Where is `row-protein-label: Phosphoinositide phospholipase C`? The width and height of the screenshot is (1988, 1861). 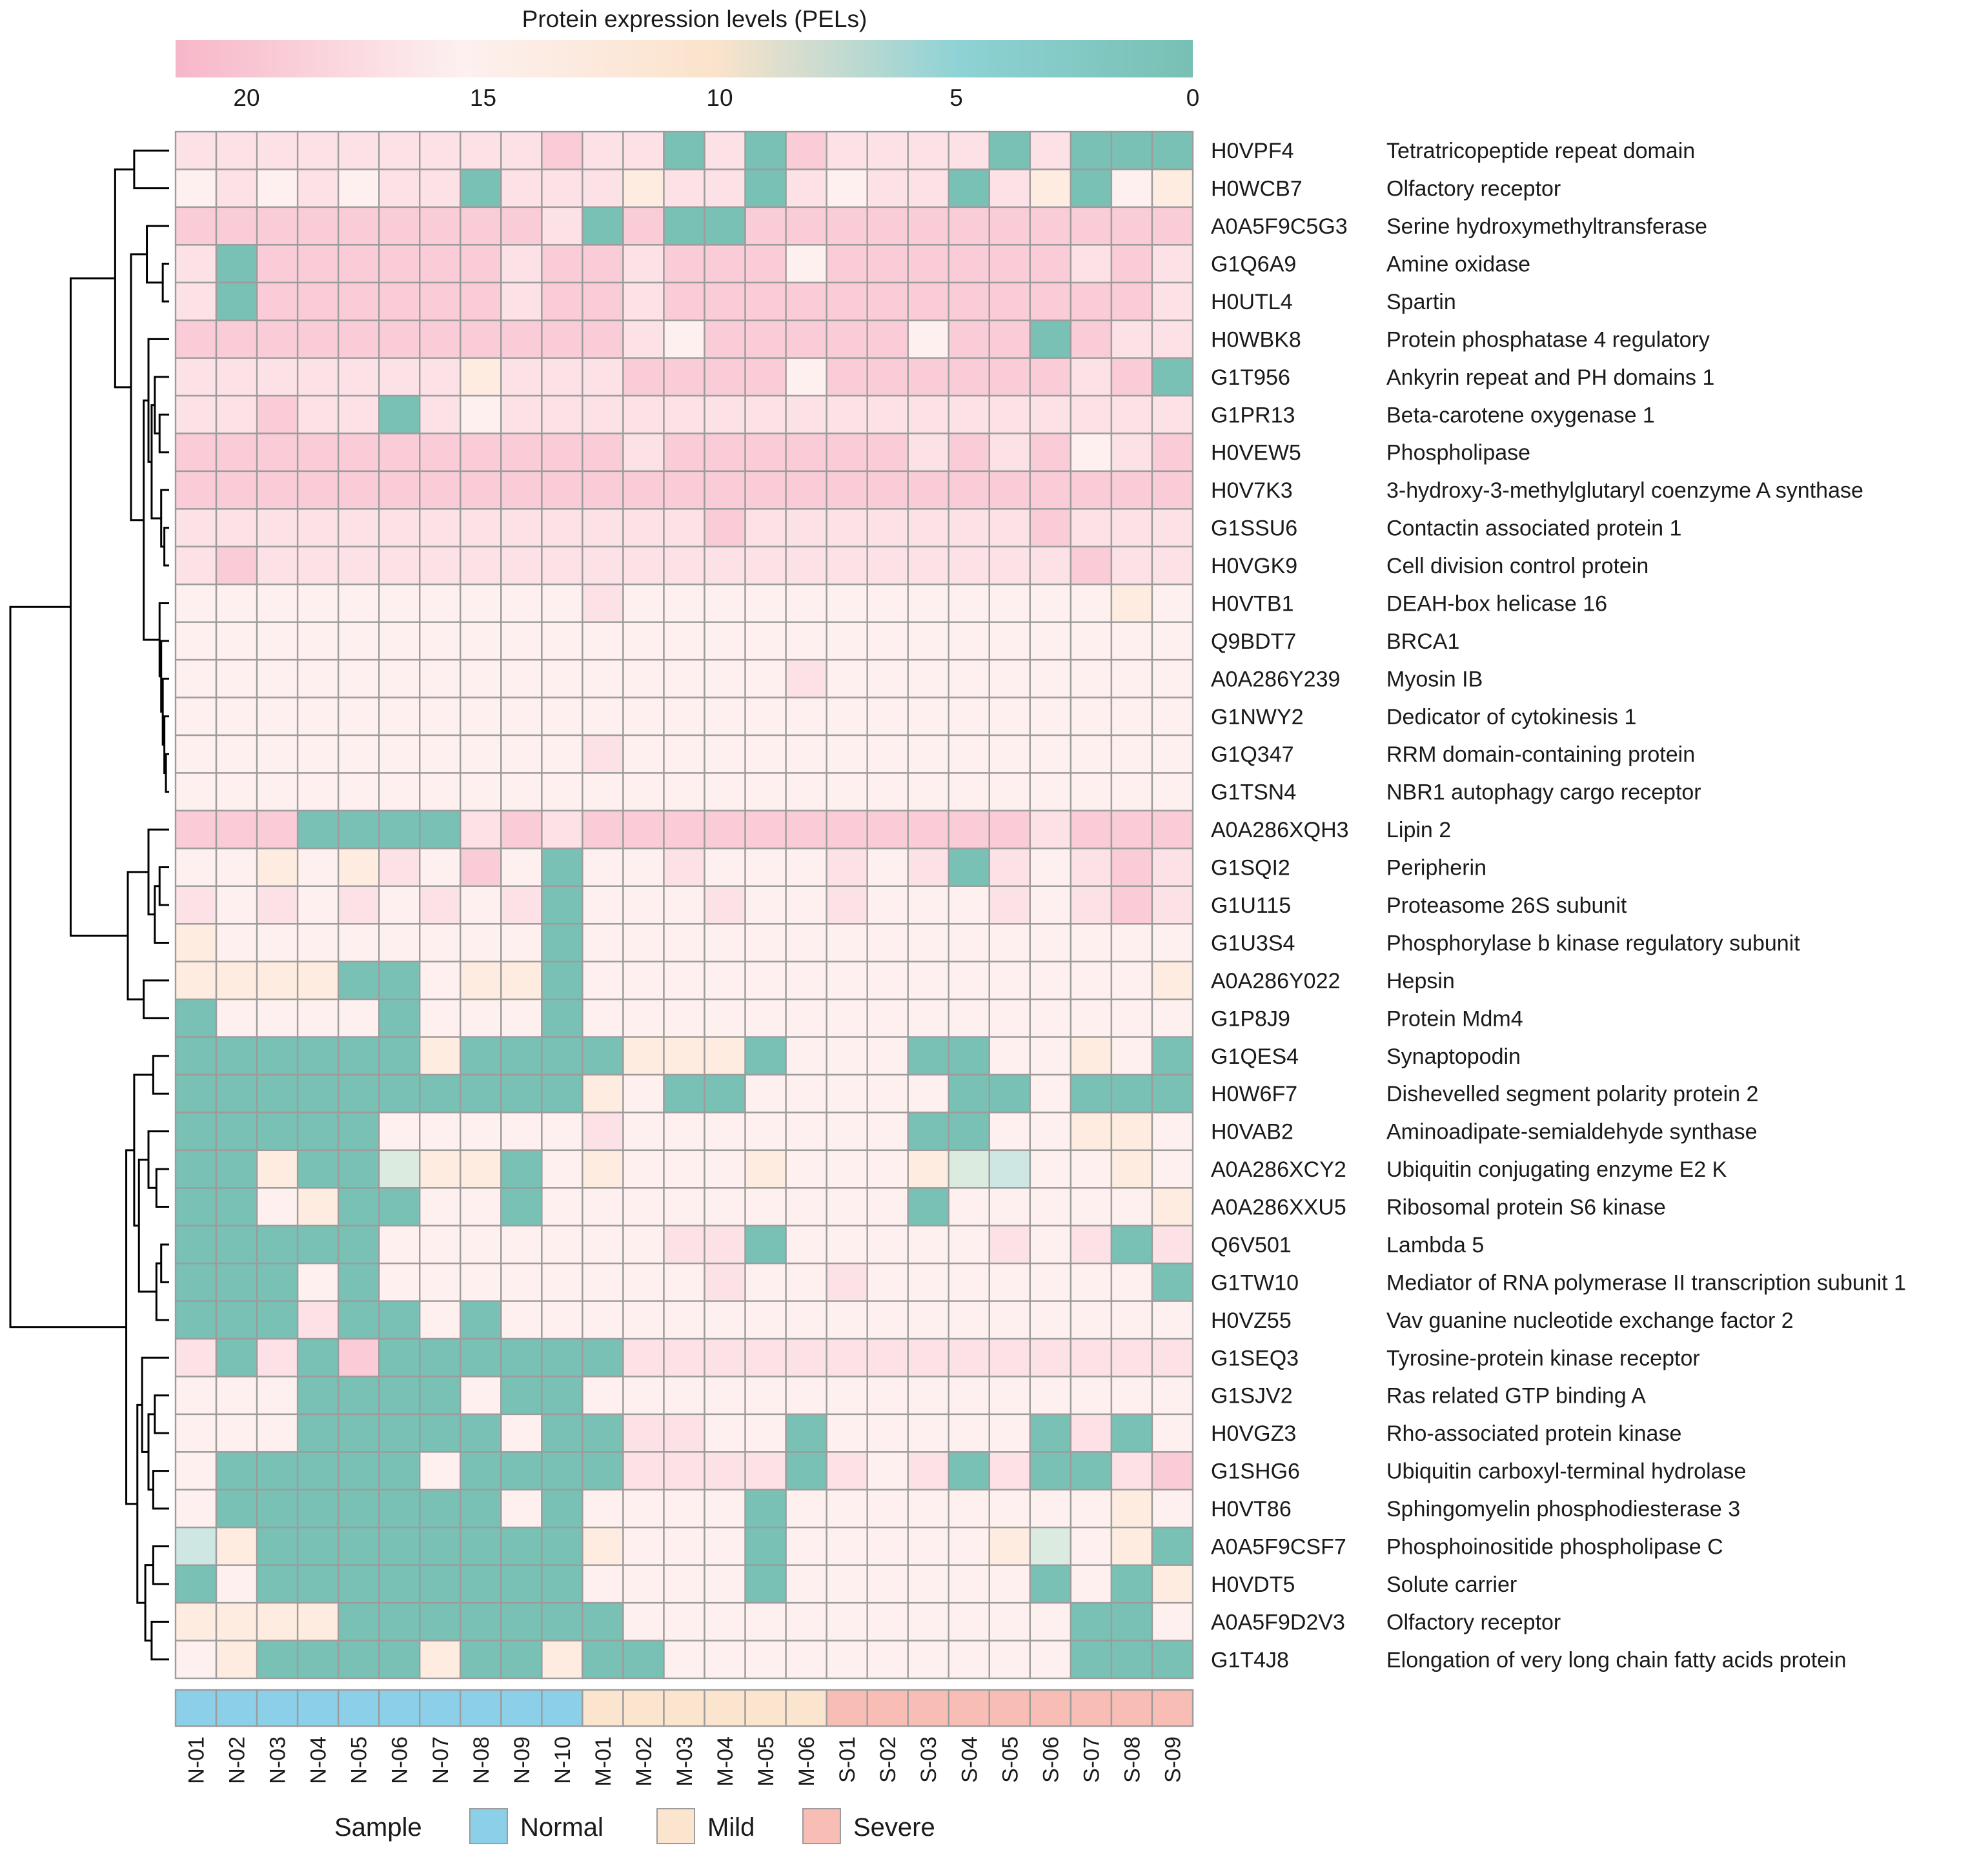 row-protein-label: Phosphoinositide phospholipase C is located at coordinates (1554, 1546).